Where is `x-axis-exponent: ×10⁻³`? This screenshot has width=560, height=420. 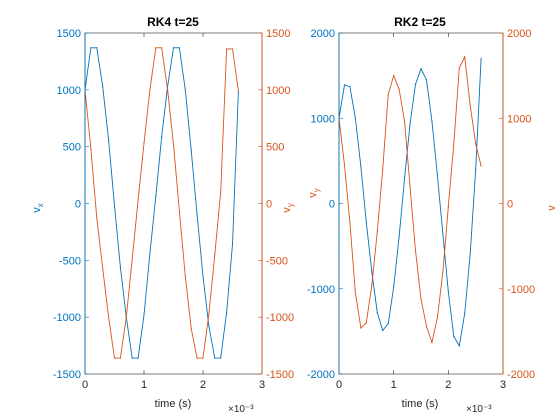
x-axis-exponent: ×10⁻³ is located at coordinates (479, 409).